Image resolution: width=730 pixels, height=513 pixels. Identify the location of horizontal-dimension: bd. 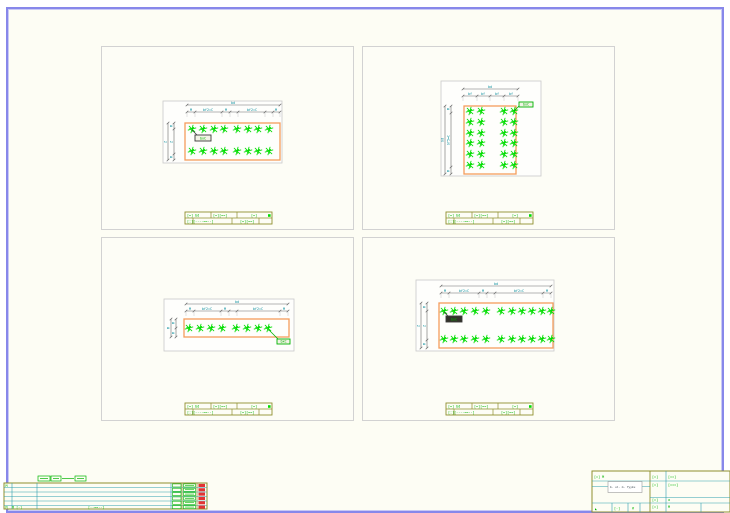
(237, 303).